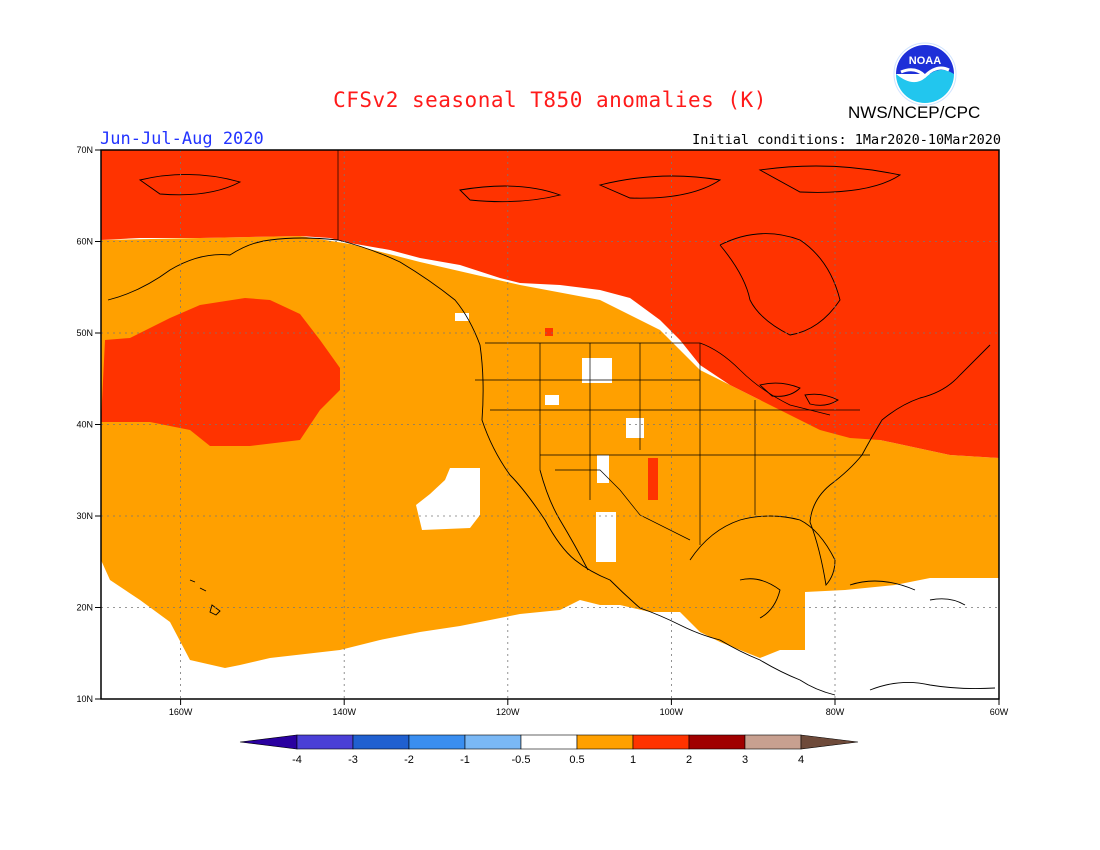  Describe the element at coordinates (801, 760) in the screenshot. I see `colorbar-label: 4` at that location.